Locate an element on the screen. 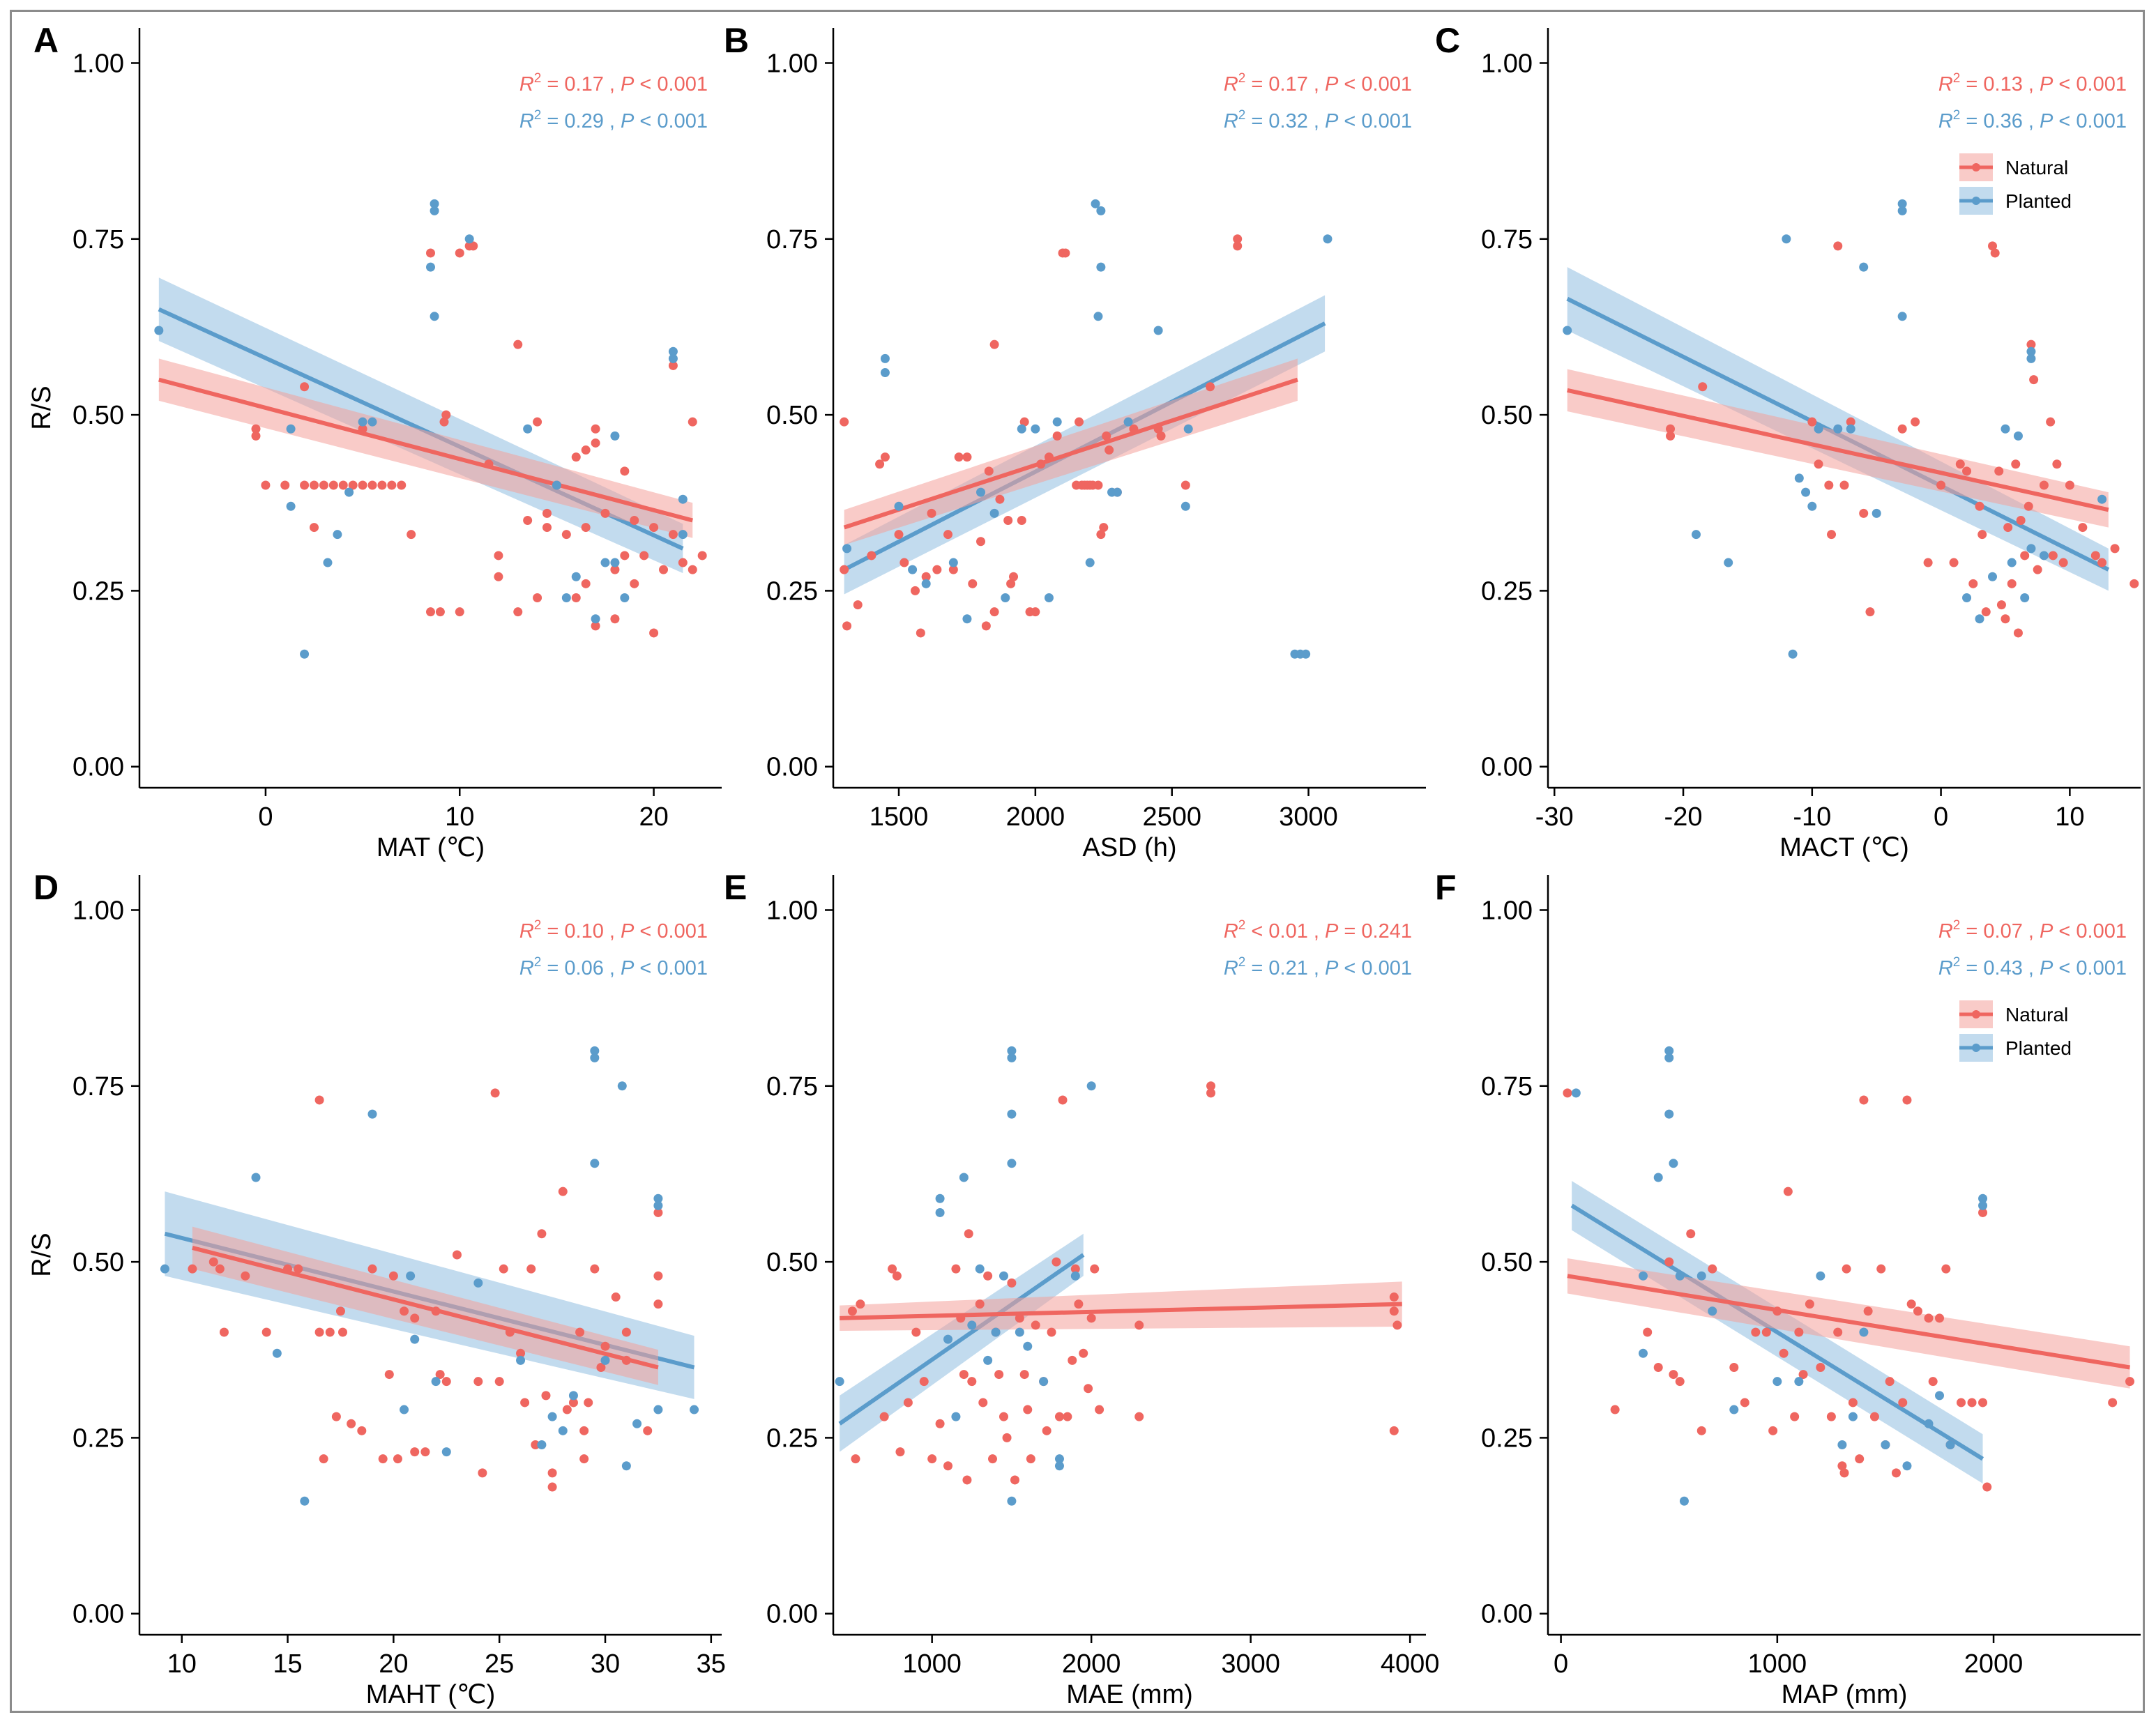 The height and width of the screenshot is (1724, 2156). planted-stat-label-part: = 0.32 , is located at coordinates (1285, 121).